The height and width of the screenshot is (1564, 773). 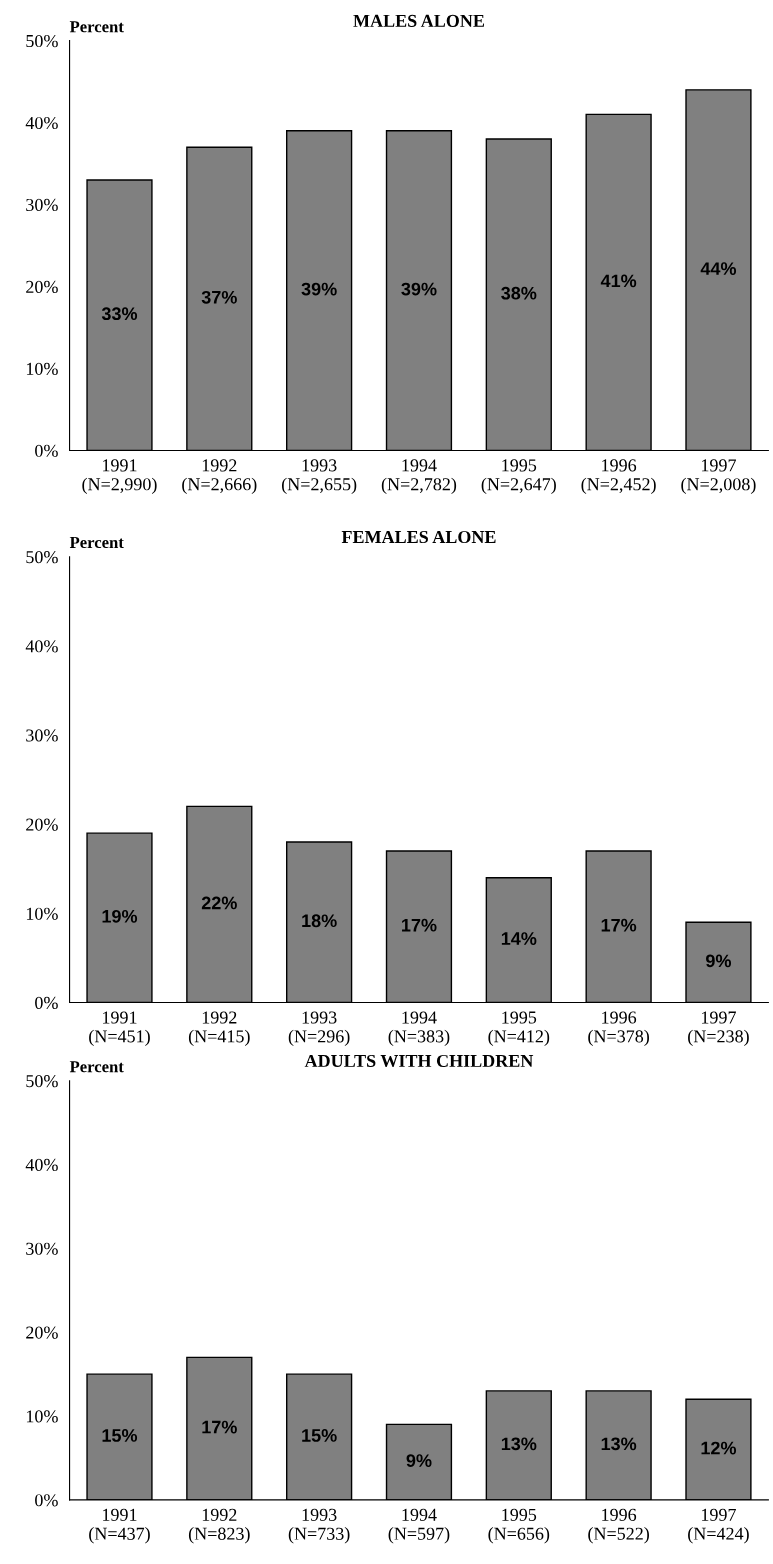 What do you see at coordinates (418, 537) in the screenshot?
I see `chart-title: FEMALES ALONE` at bounding box center [418, 537].